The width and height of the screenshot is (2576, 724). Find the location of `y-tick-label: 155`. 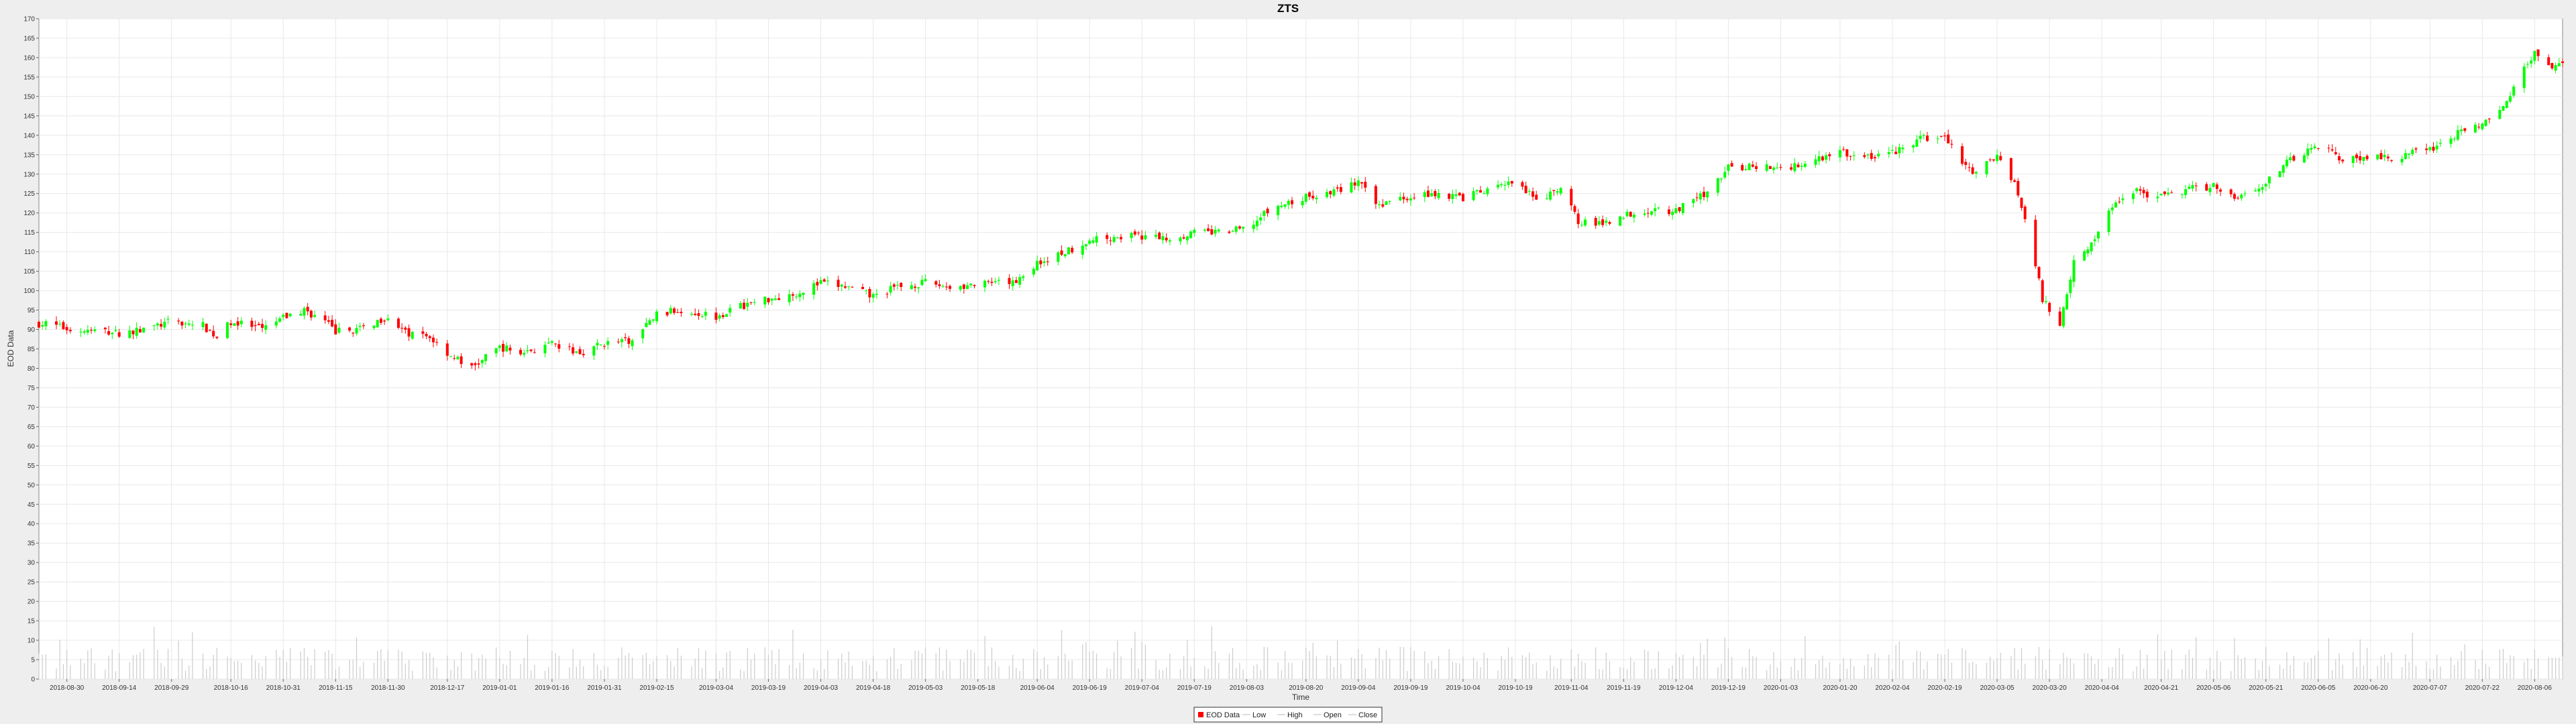

y-tick-label: 155 is located at coordinates (29, 77).